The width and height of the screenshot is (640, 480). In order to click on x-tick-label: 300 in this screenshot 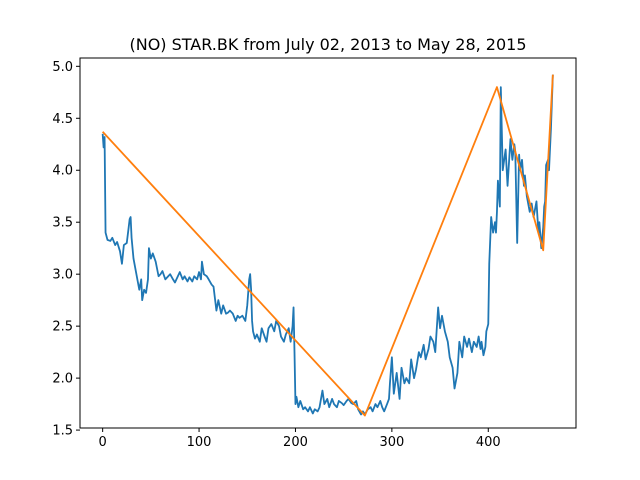, I will do `click(391, 442)`.